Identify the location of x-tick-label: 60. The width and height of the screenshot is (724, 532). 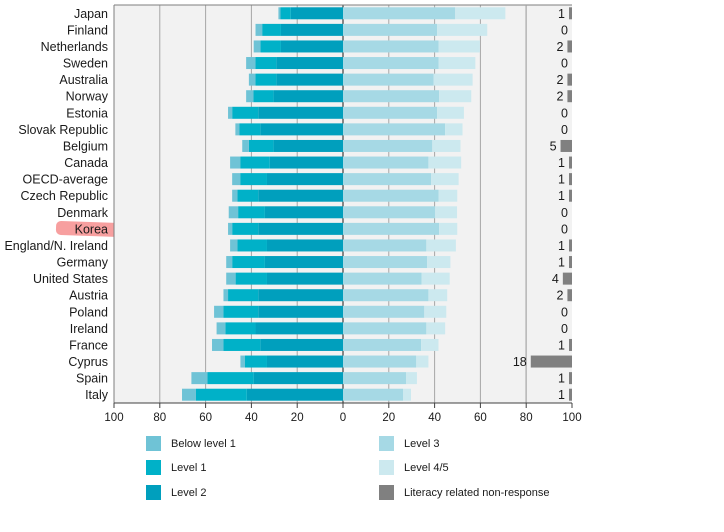
(205, 418).